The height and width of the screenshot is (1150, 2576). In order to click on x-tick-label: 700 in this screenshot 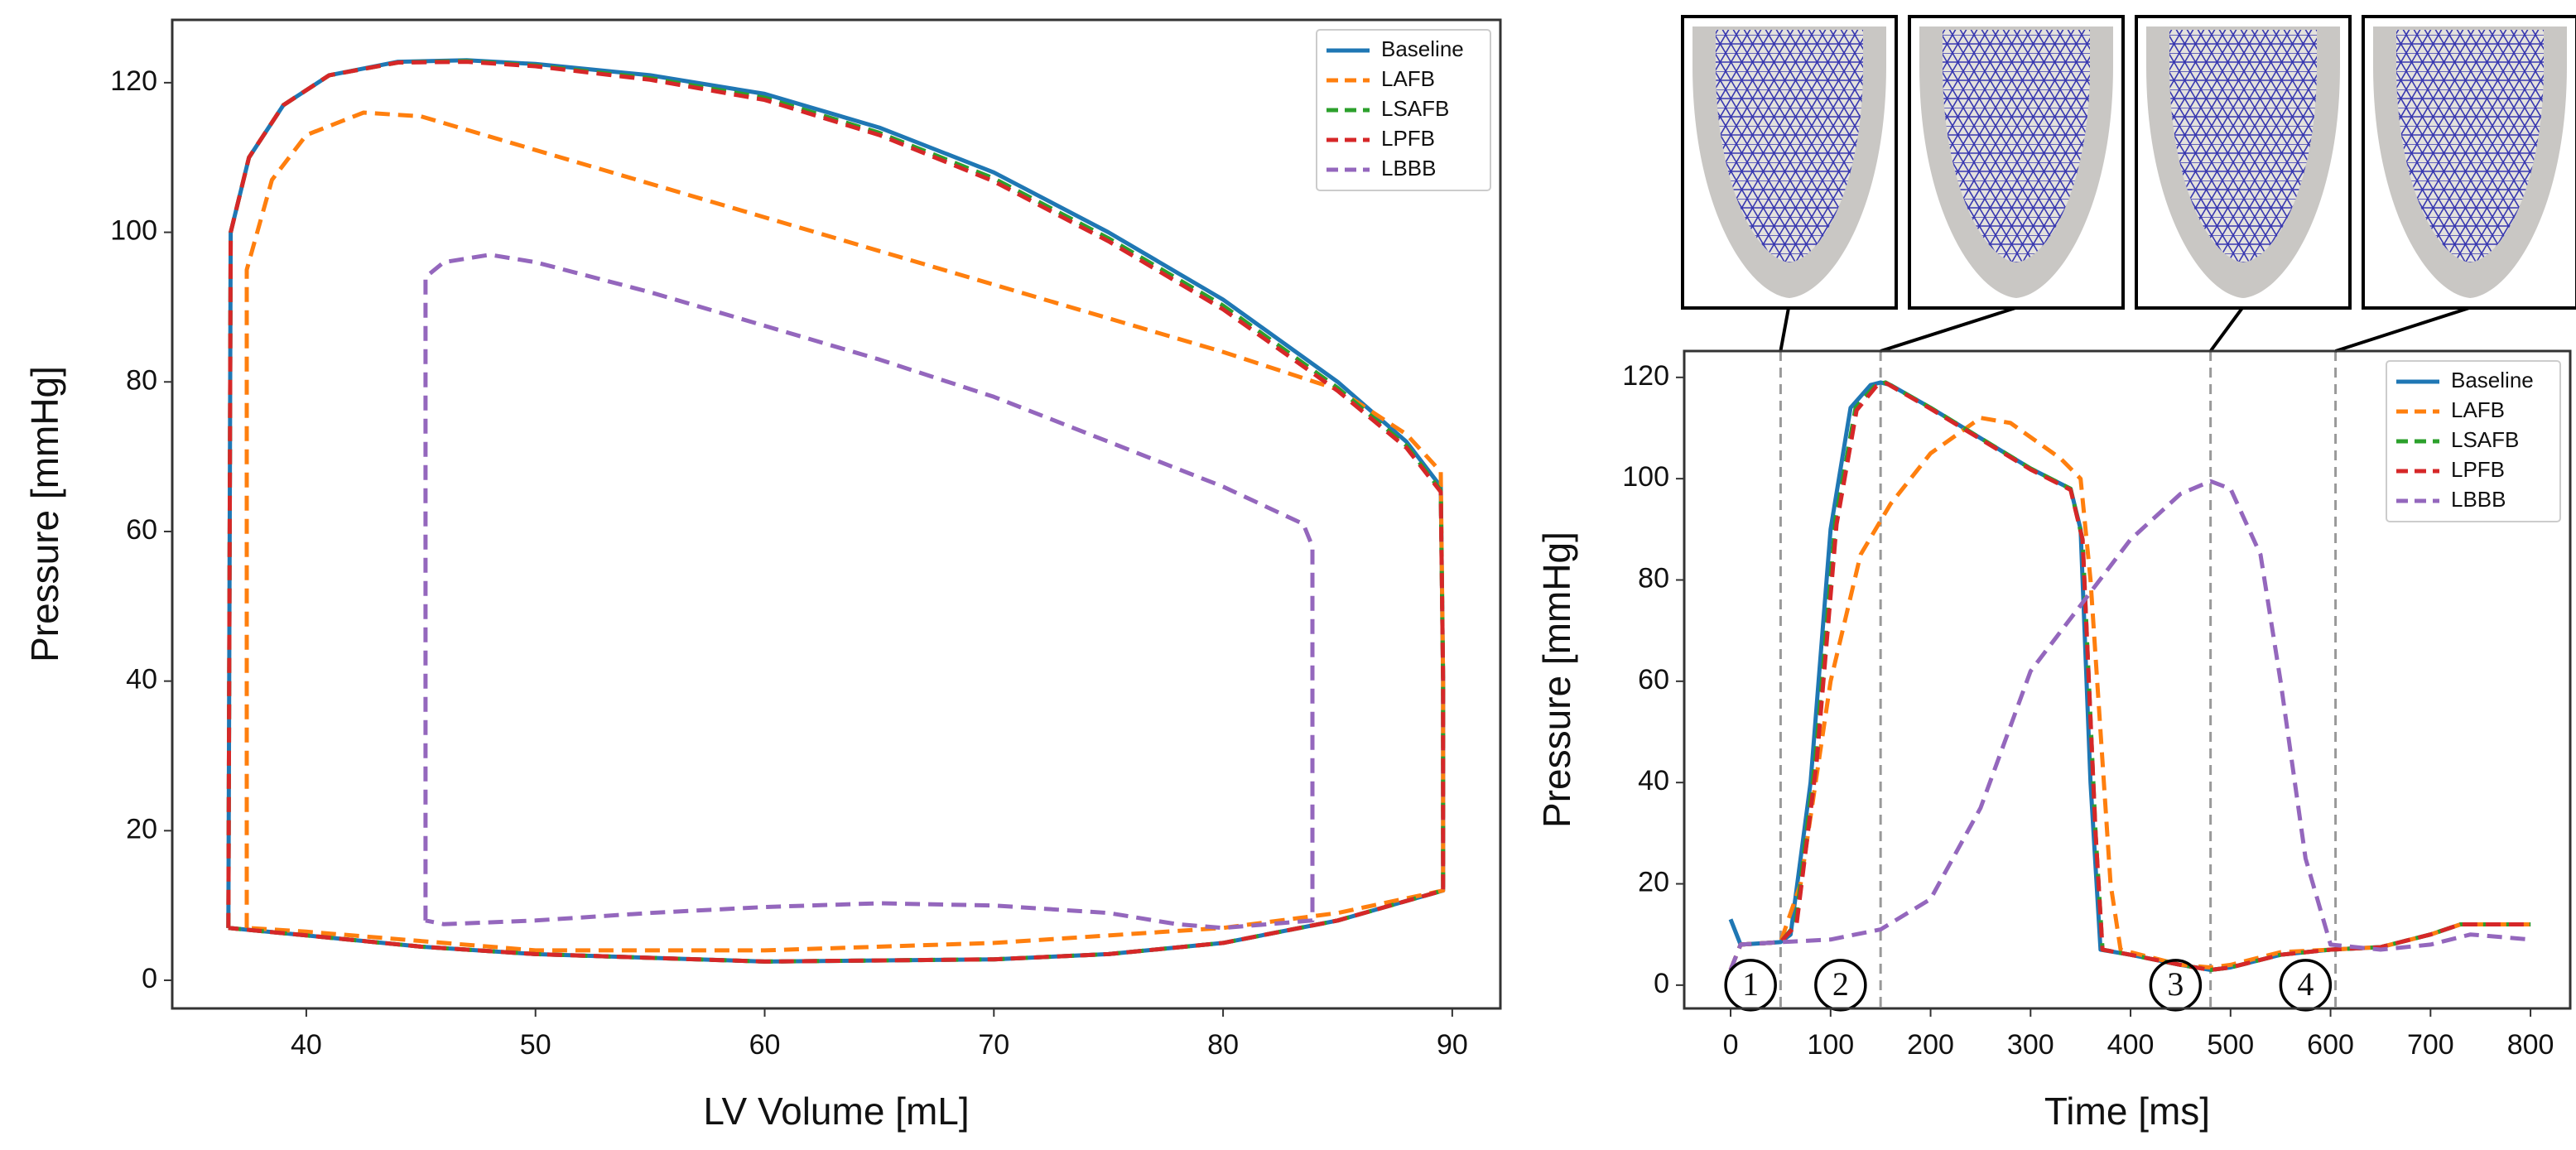, I will do `click(2430, 1045)`.